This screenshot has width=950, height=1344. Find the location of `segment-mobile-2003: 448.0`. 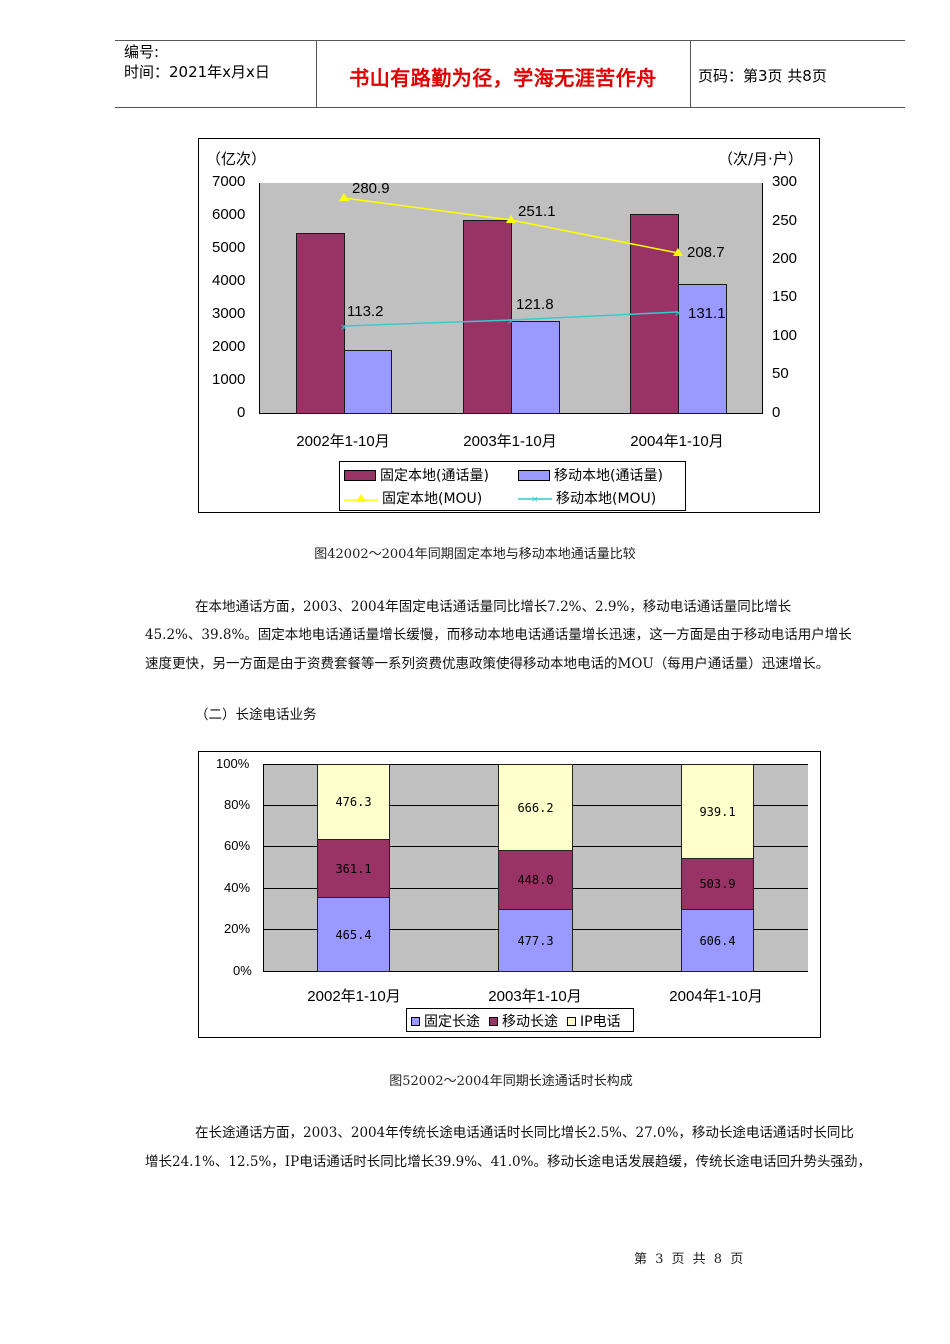

segment-mobile-2003: 448.0 is located at coordinates (535, 880).